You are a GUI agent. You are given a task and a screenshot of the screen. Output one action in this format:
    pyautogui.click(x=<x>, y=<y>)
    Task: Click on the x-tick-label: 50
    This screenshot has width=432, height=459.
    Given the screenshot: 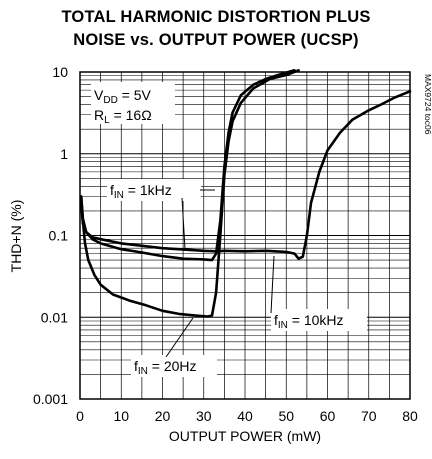 What is the action you would take?
    pyautogui.click(x=286, y=416)
    